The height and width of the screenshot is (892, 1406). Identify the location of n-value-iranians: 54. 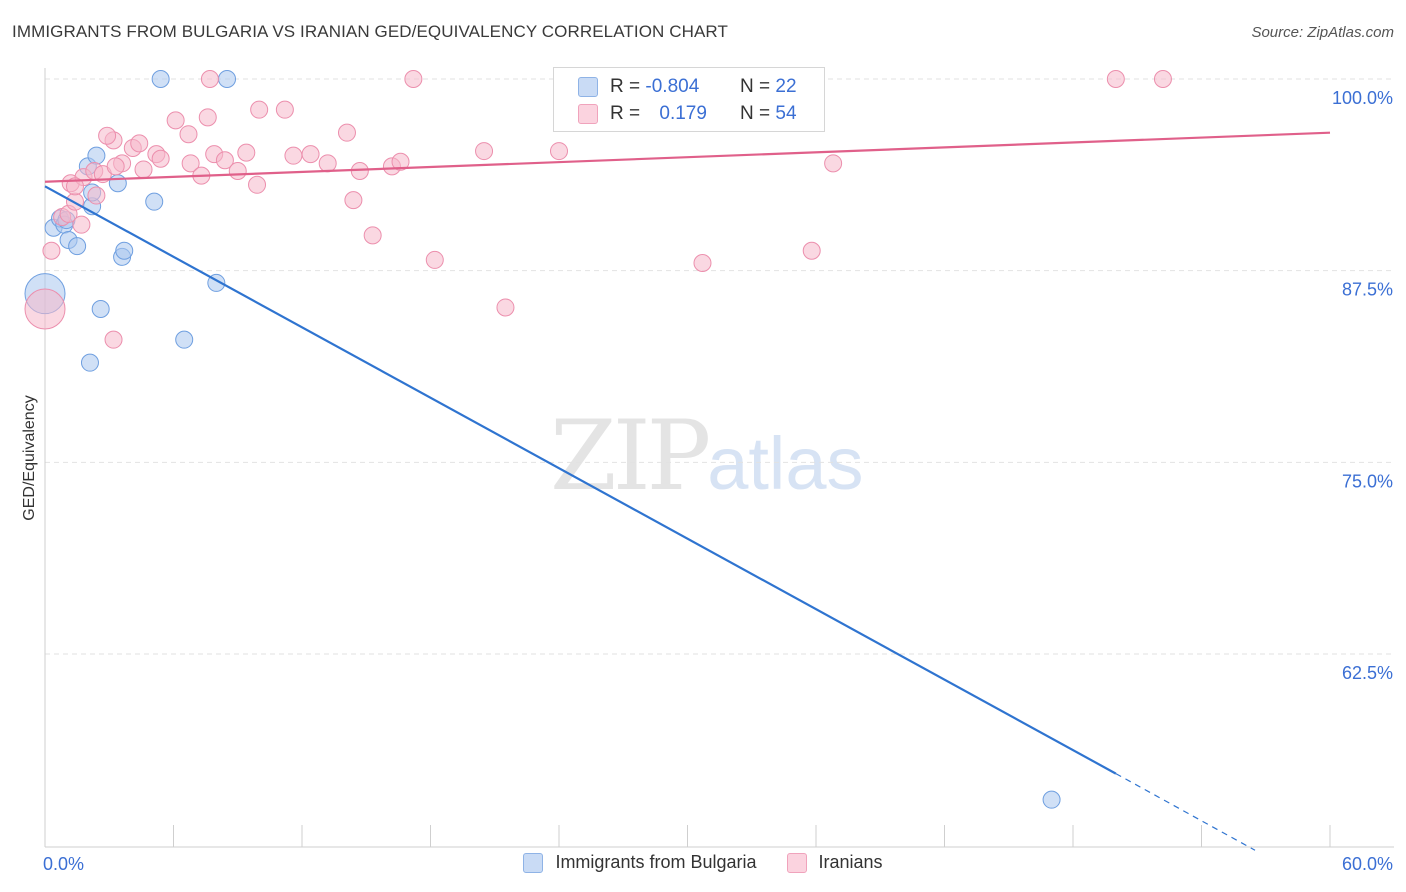
(786, 113).